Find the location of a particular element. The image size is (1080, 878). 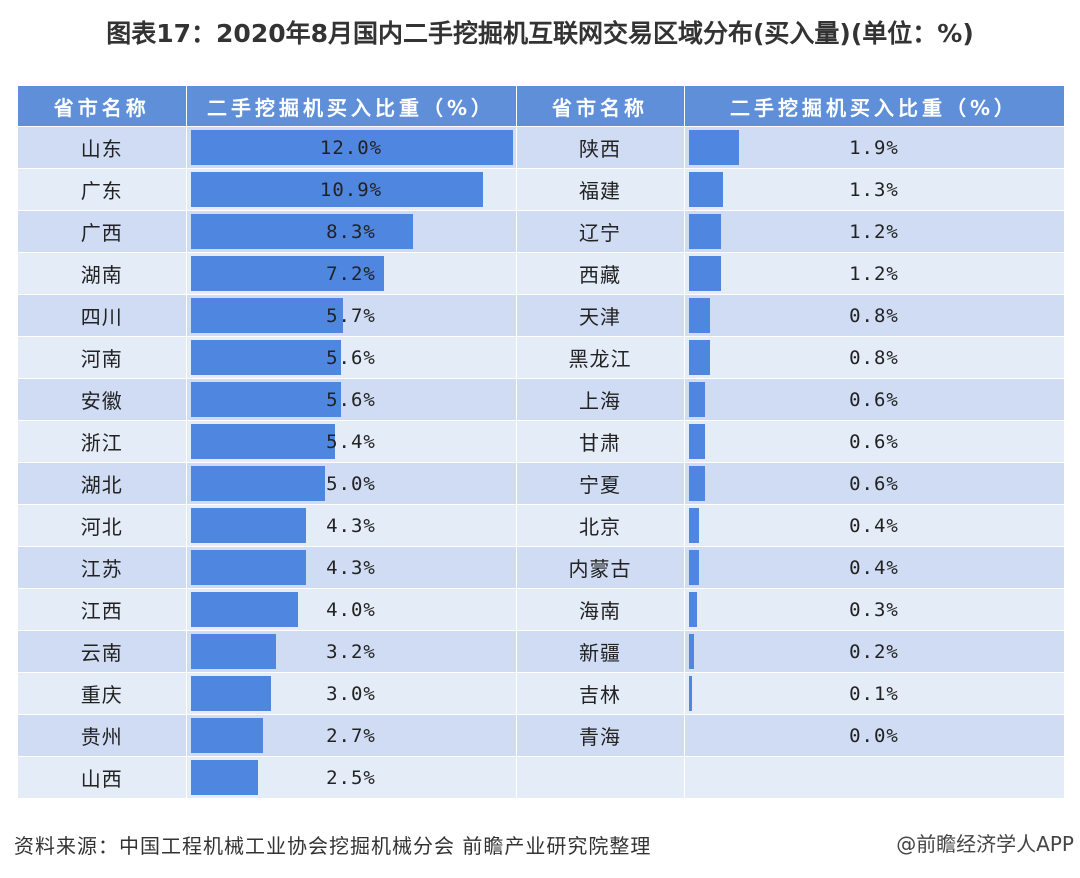

share-value-label: 5.6% is located at coordinates (351, 357).